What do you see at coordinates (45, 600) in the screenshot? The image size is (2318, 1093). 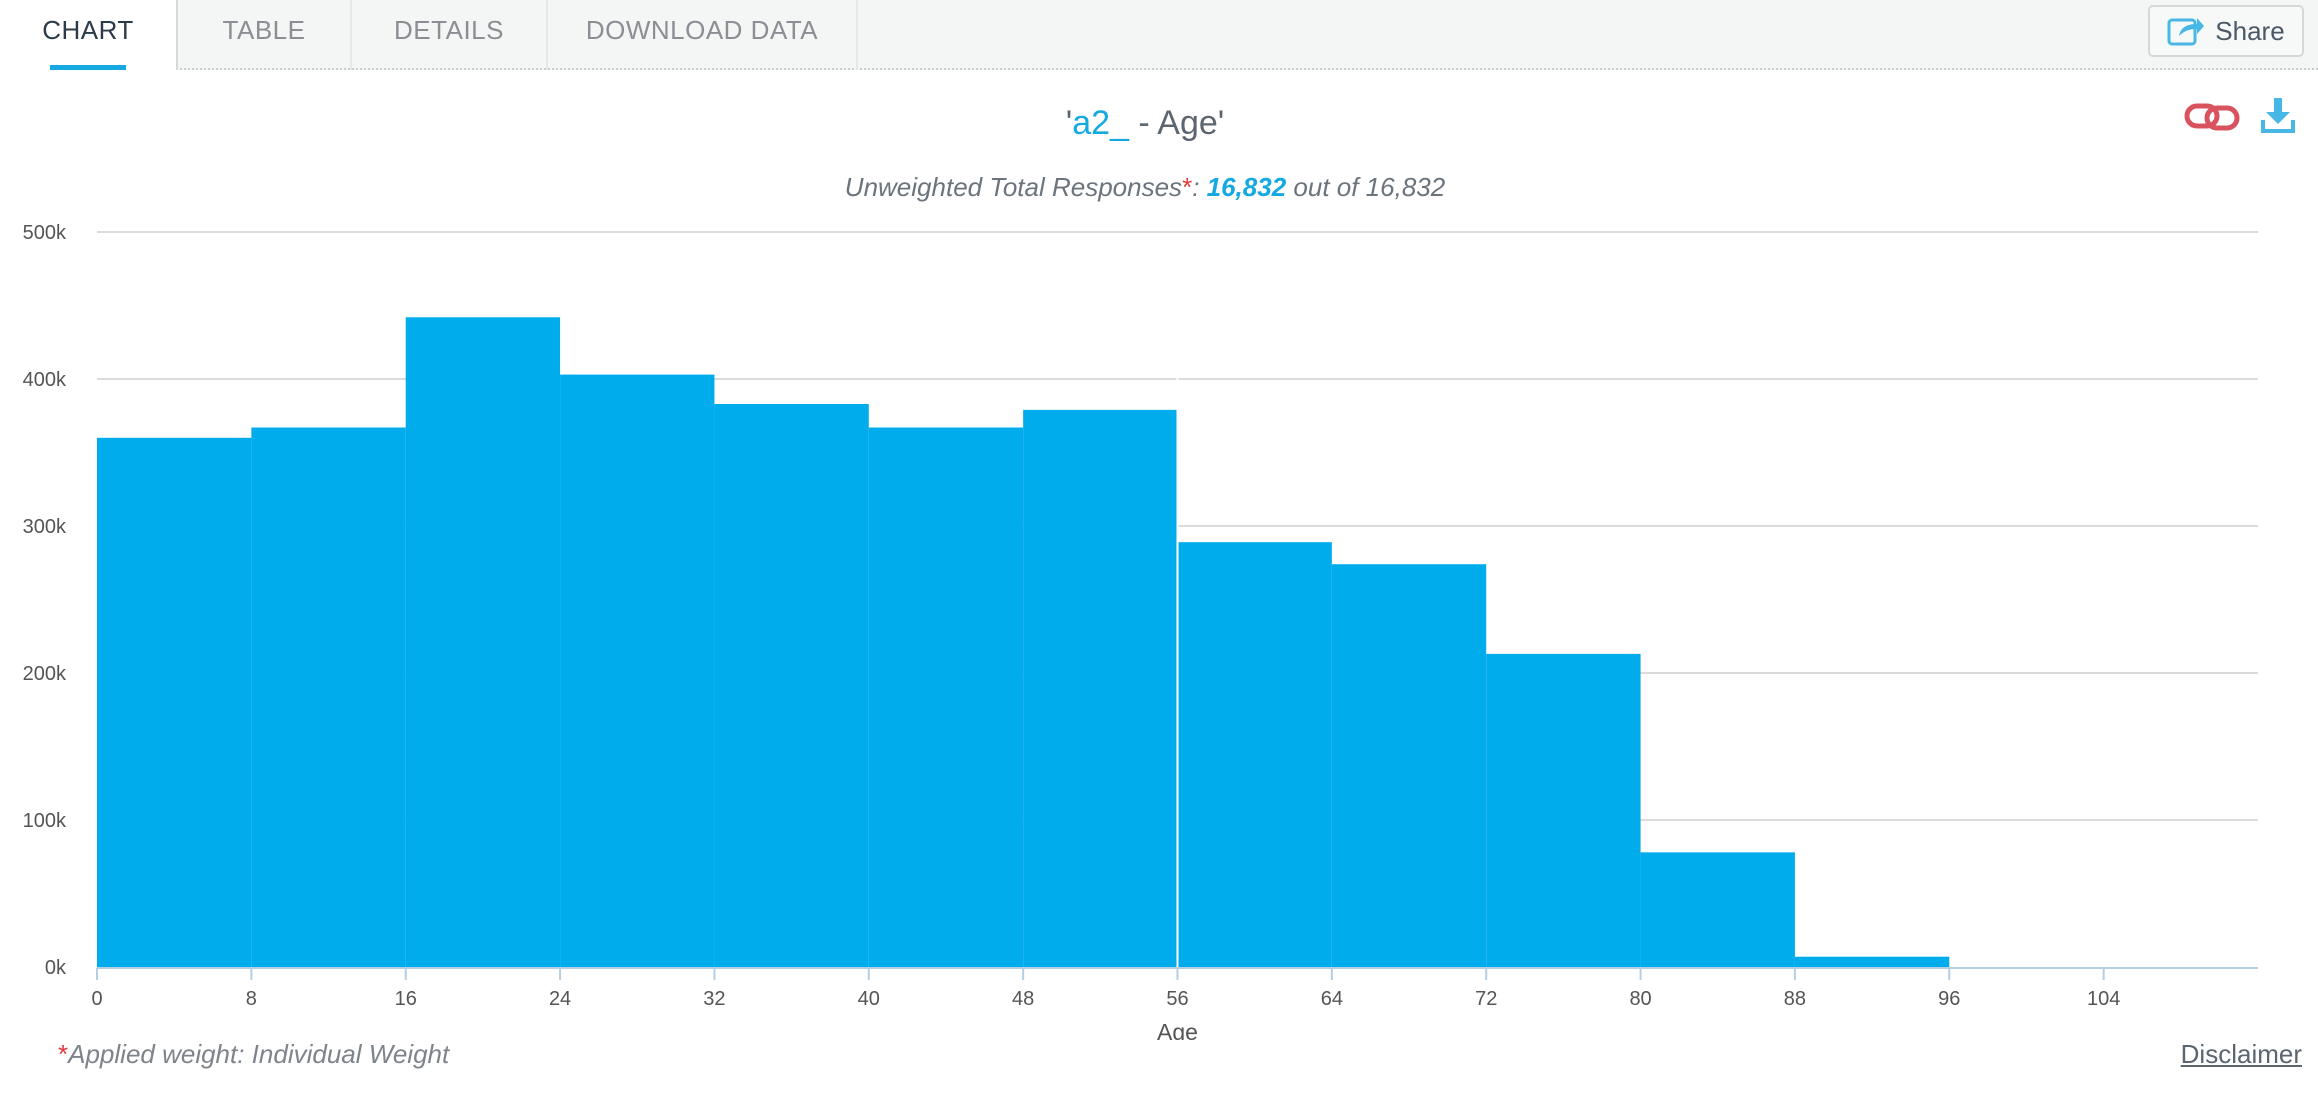 I see `y-axis: 0k 100k 200k 300k 400k 500k` at bounding box center [45, 600].